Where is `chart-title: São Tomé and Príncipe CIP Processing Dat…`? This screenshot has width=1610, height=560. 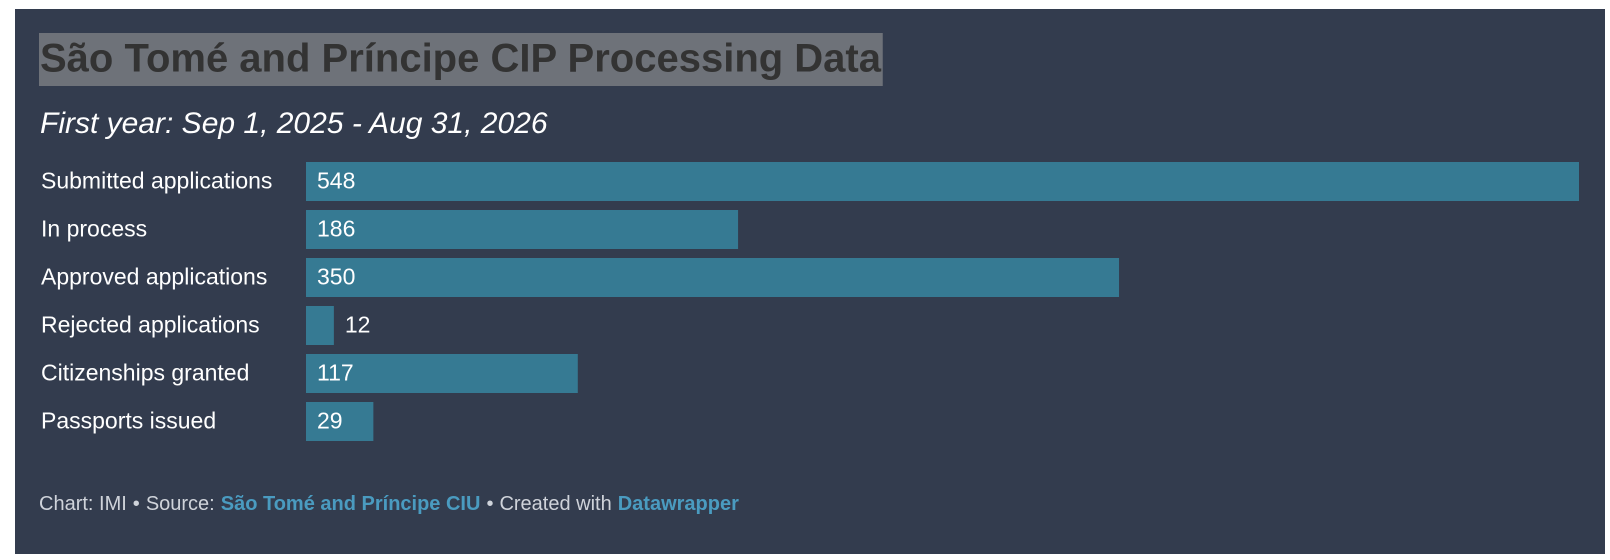 chart-title: São Tomé and Príncipe CIP Processing Dat… is located at coordinates (461, 59).